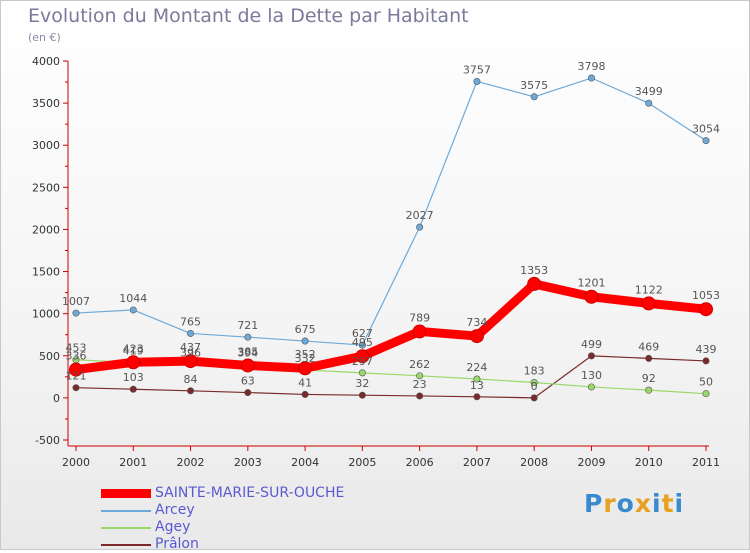 The height and width of the screenshot is (553, 750). I want to click on y-tick-label: 2000, so click(46, 229).